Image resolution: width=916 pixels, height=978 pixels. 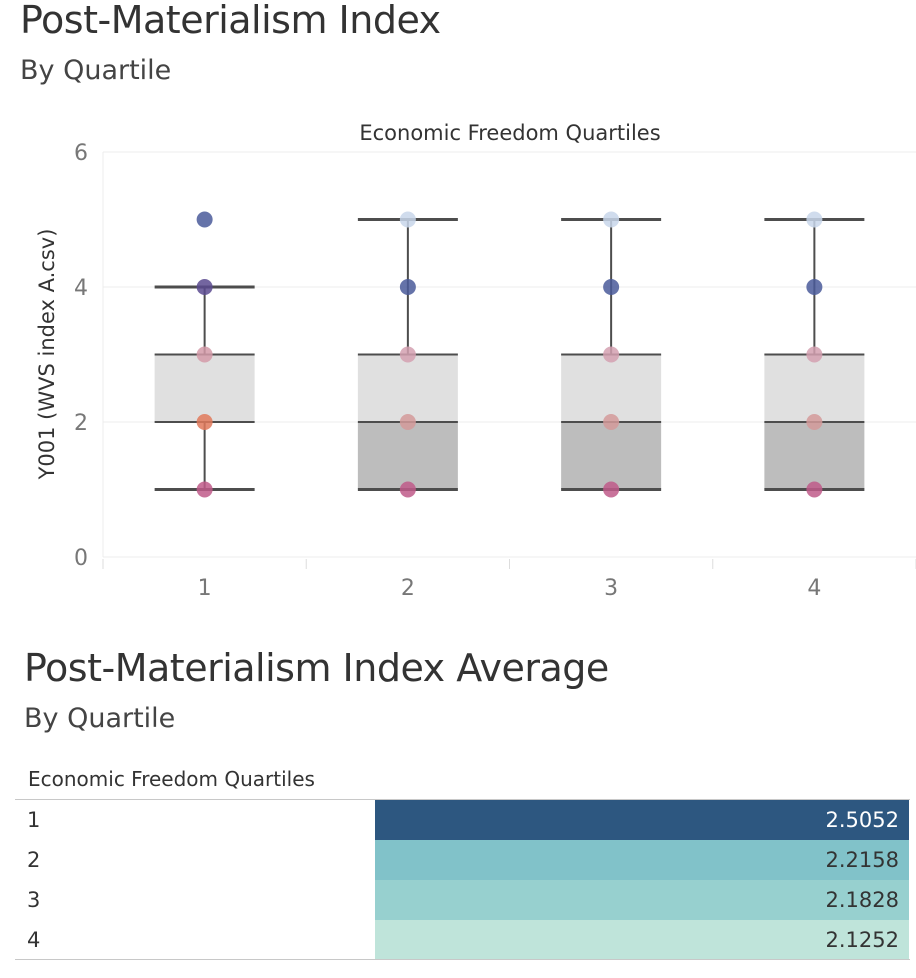 I want to click on row-label: 4, so click(x=34, y=940).